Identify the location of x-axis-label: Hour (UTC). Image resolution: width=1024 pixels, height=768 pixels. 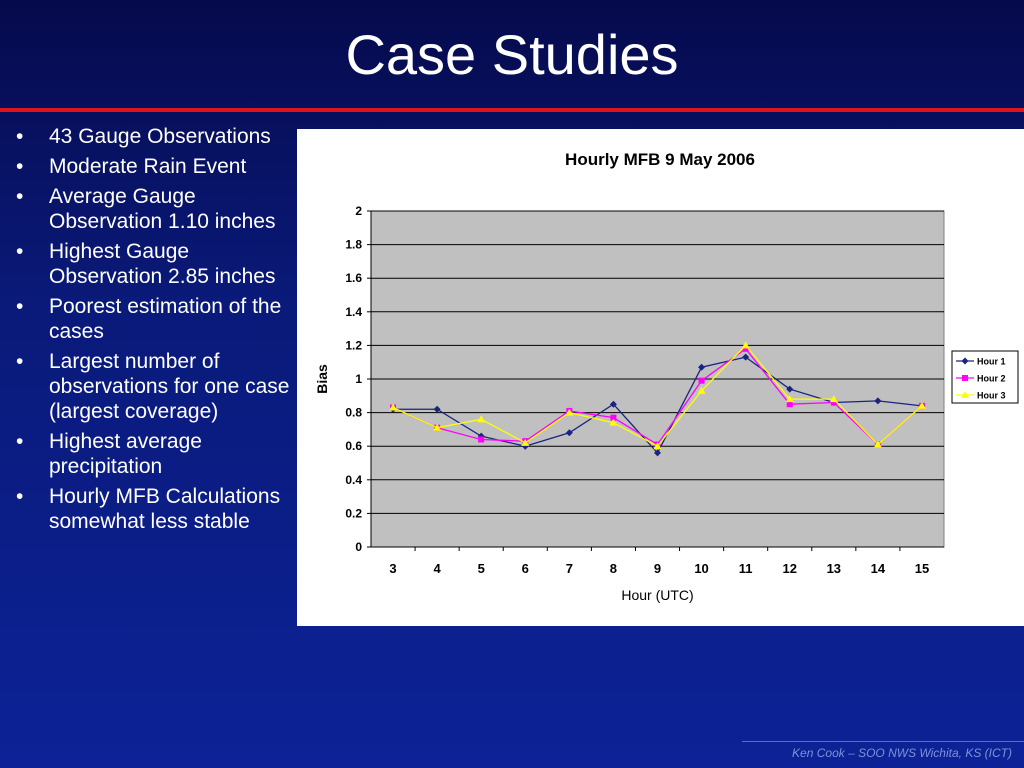
(657, 595).